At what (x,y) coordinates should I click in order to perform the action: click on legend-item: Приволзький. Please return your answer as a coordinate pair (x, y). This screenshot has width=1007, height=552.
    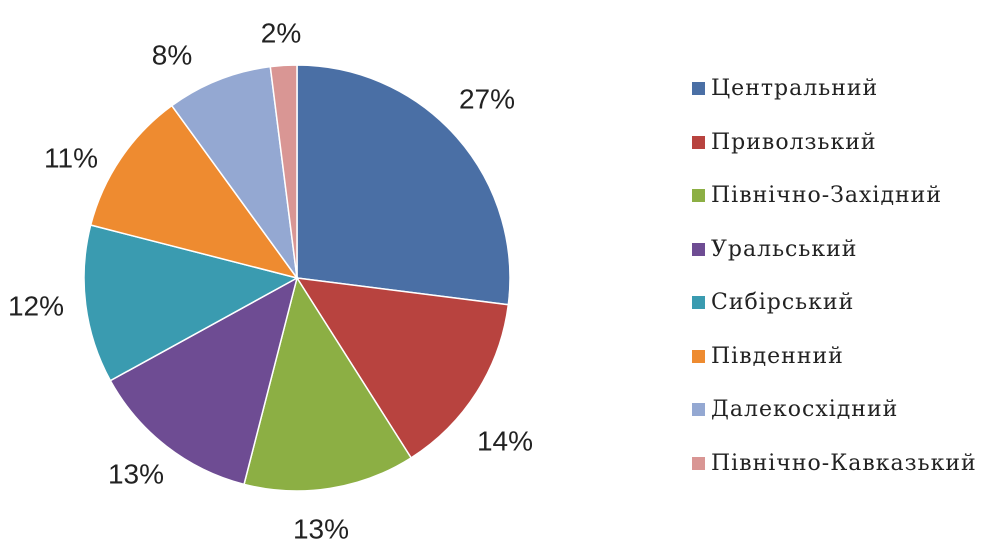
    Looking at the image, I should click on (847, 143).